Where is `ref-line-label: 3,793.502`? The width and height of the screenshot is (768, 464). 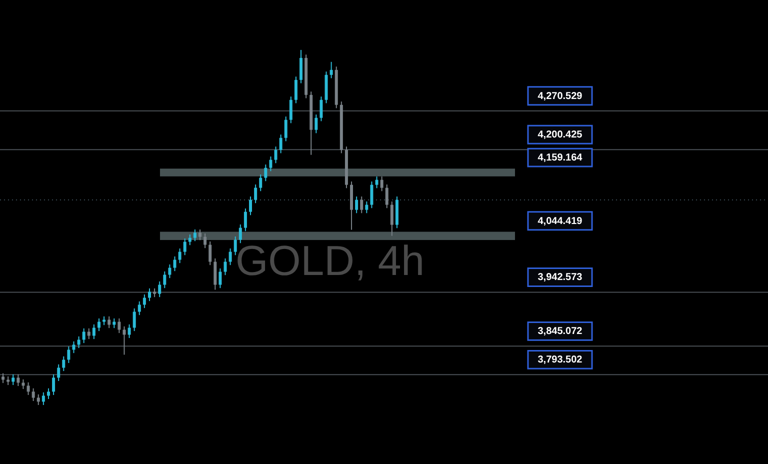
ref-line-label: 3,793.502 is located at coordinates (560, 360).